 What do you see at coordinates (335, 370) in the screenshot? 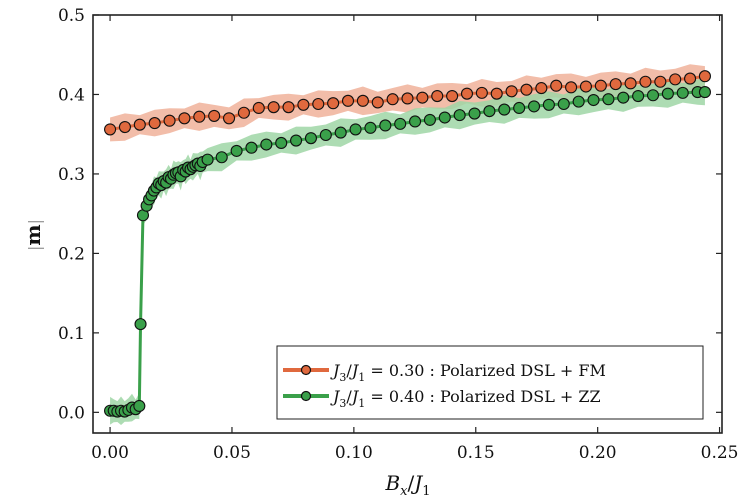
I see `legend-label-0-j: J` at bounding box center [335, 370].